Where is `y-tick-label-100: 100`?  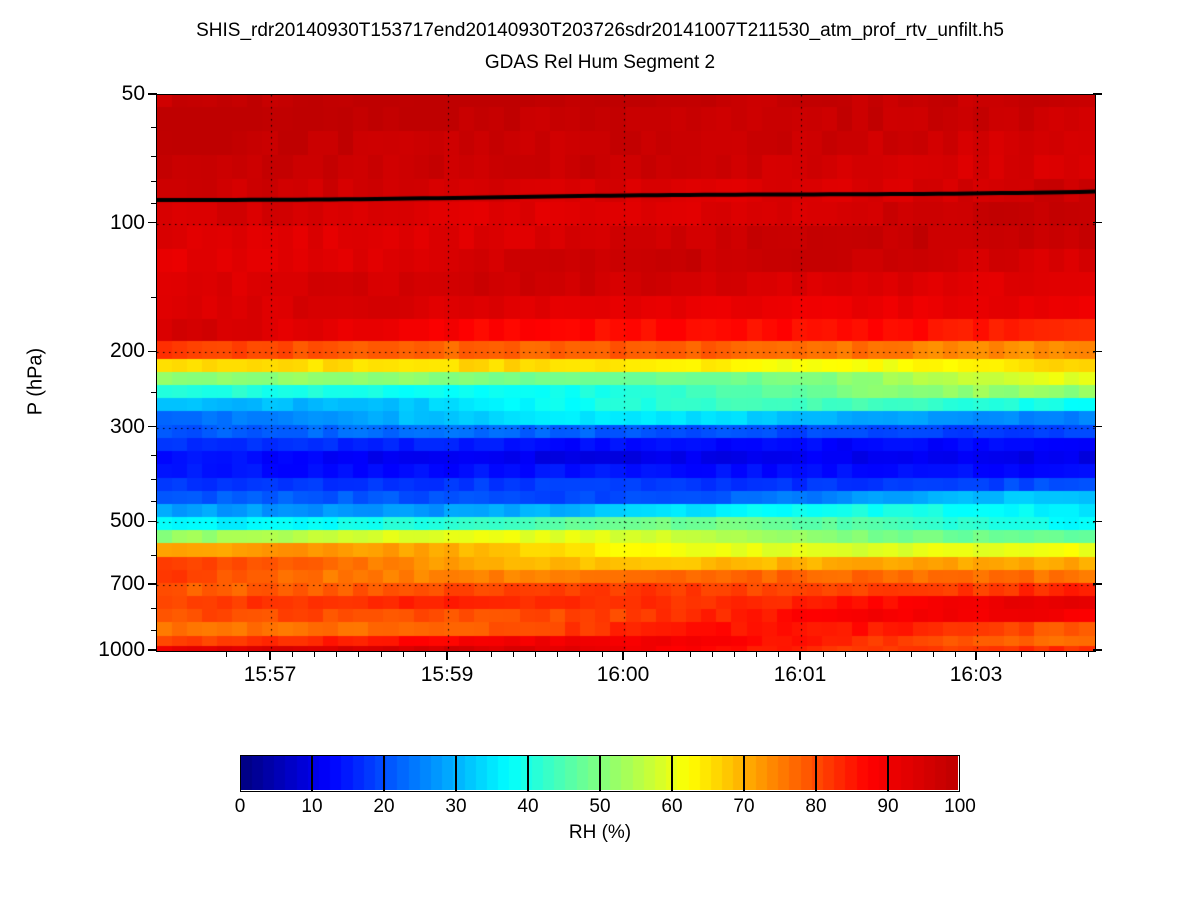
y-tick-label-100: 100 is located at coordinates (127, 222).